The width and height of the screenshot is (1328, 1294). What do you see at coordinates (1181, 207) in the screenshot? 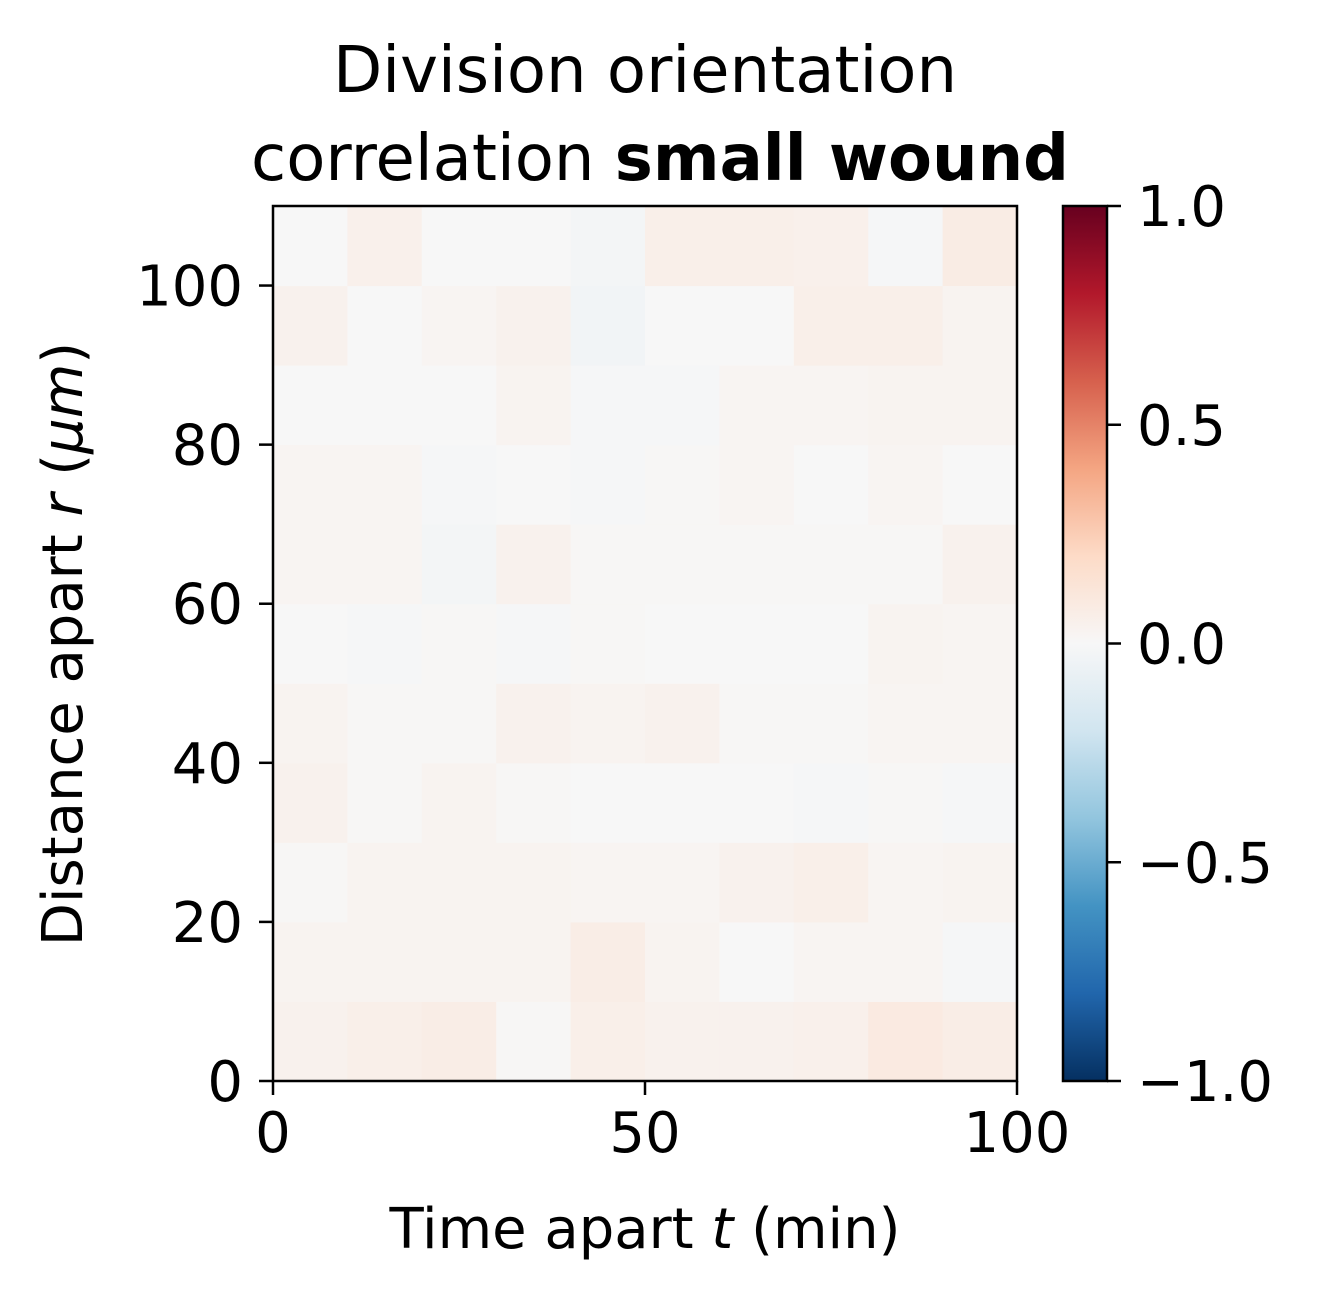
I see `colorbar-tick-label: 1.0` at bounding box center [1181, 207].